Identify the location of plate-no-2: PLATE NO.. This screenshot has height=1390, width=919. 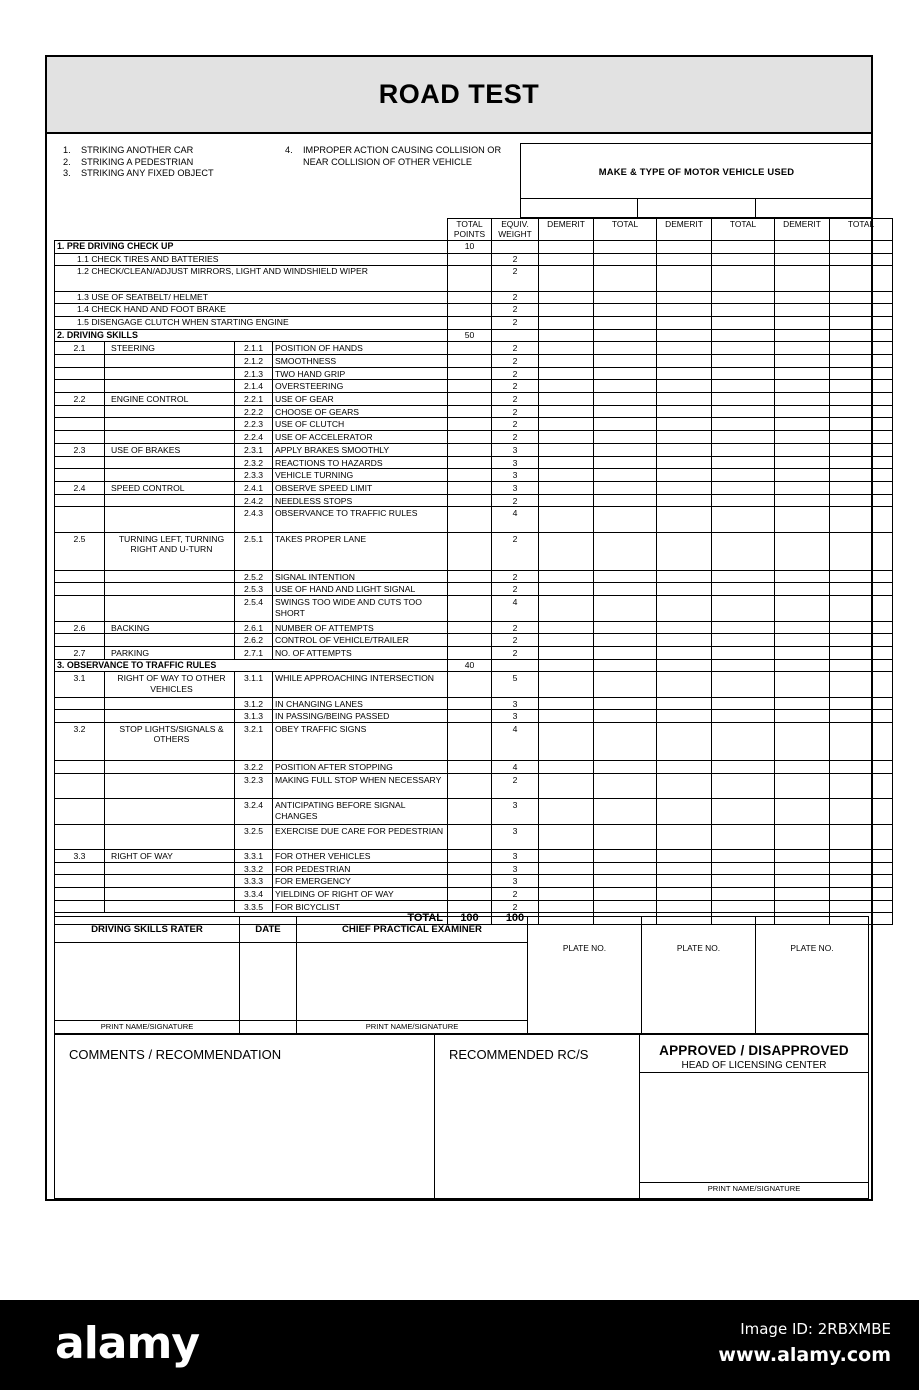
(698, 974).